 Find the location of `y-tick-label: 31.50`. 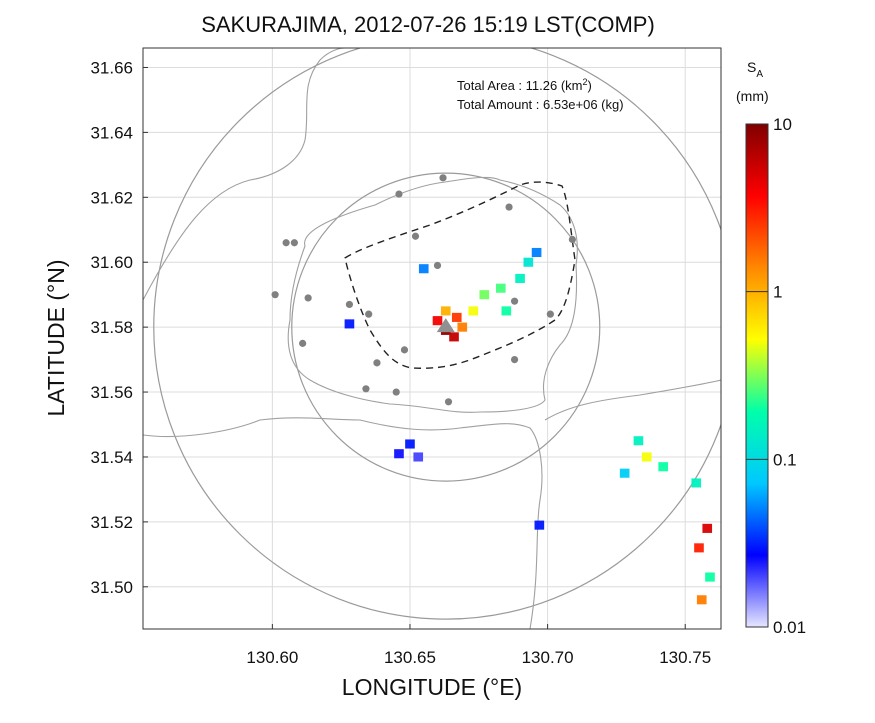

y-tick-label: 31.50 is located at coordinates (111, 587).